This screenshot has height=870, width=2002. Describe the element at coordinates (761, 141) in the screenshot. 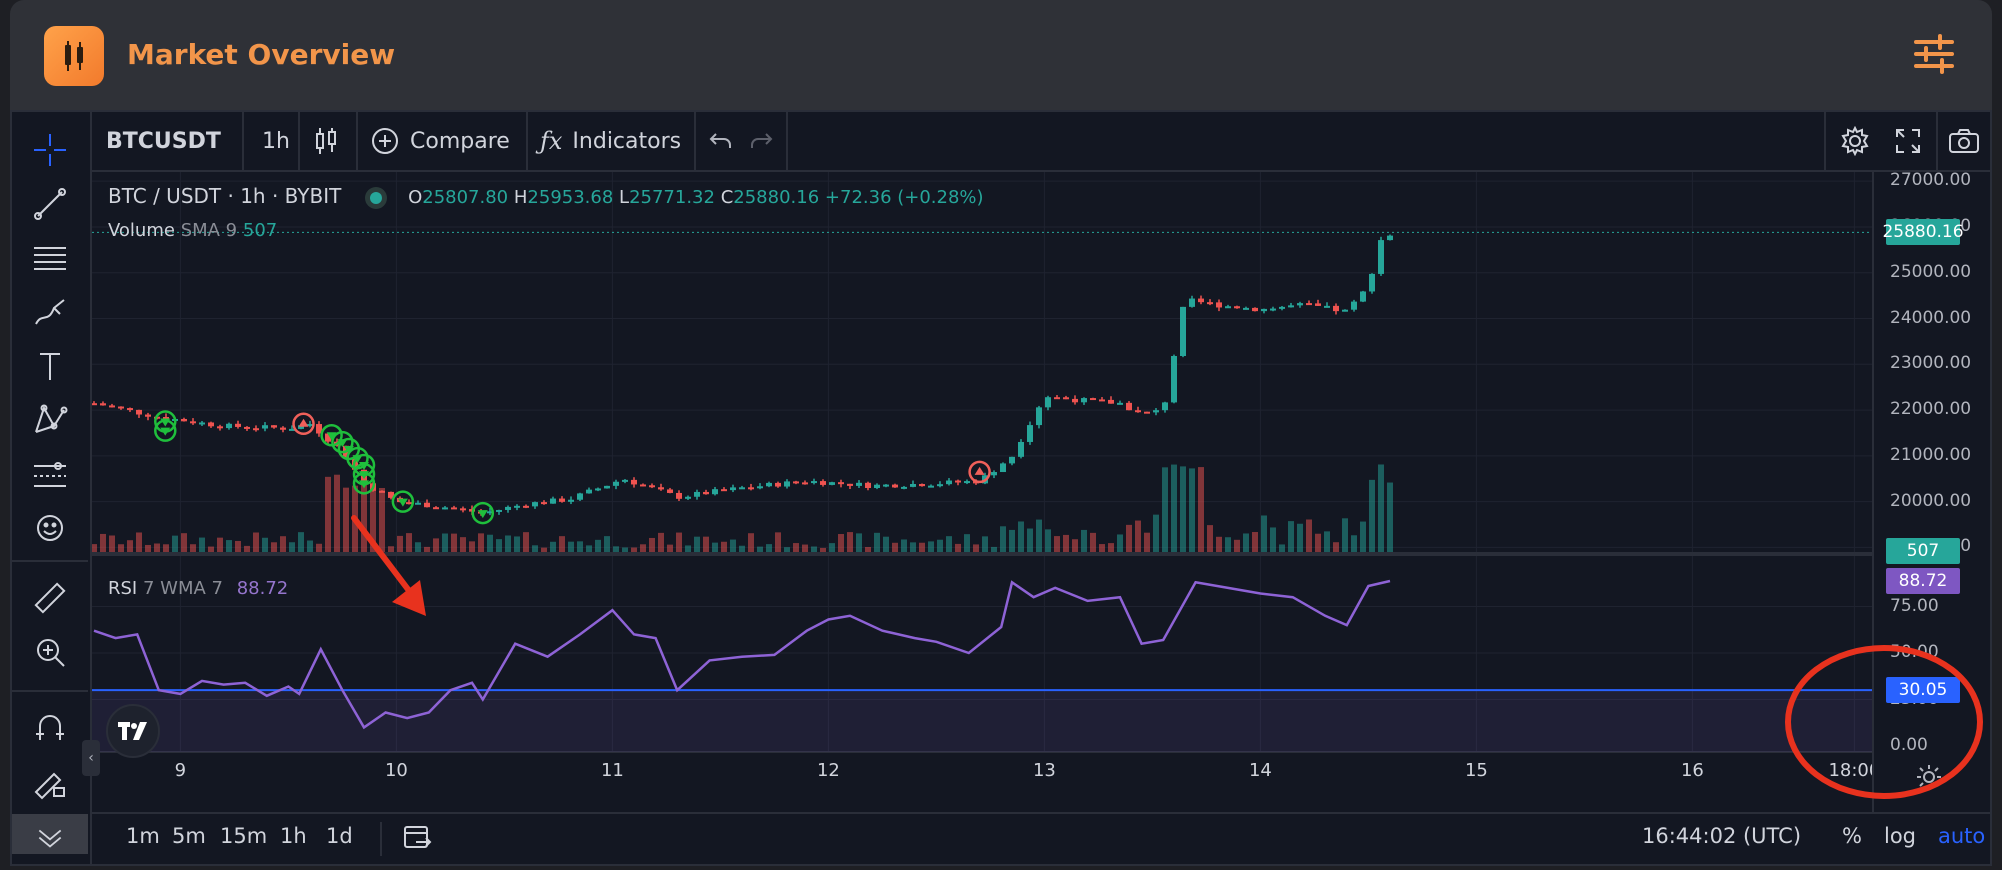

I see `redo-button` at that location.